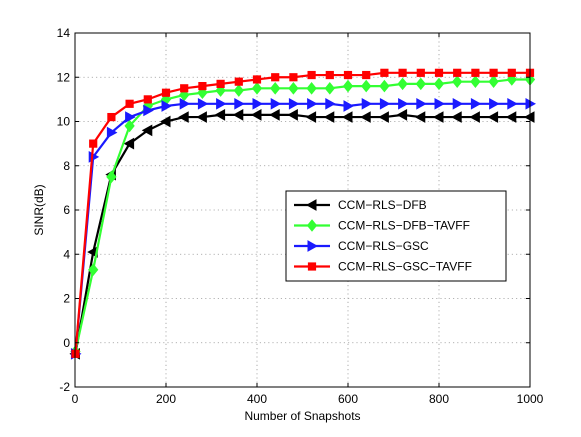 This screenshot has width=581, height=437. Describe the element at coordinates (405, 267) in the screenshot. I see `legend-label: CCM−RLS−GSC−TAVFF` at that location.